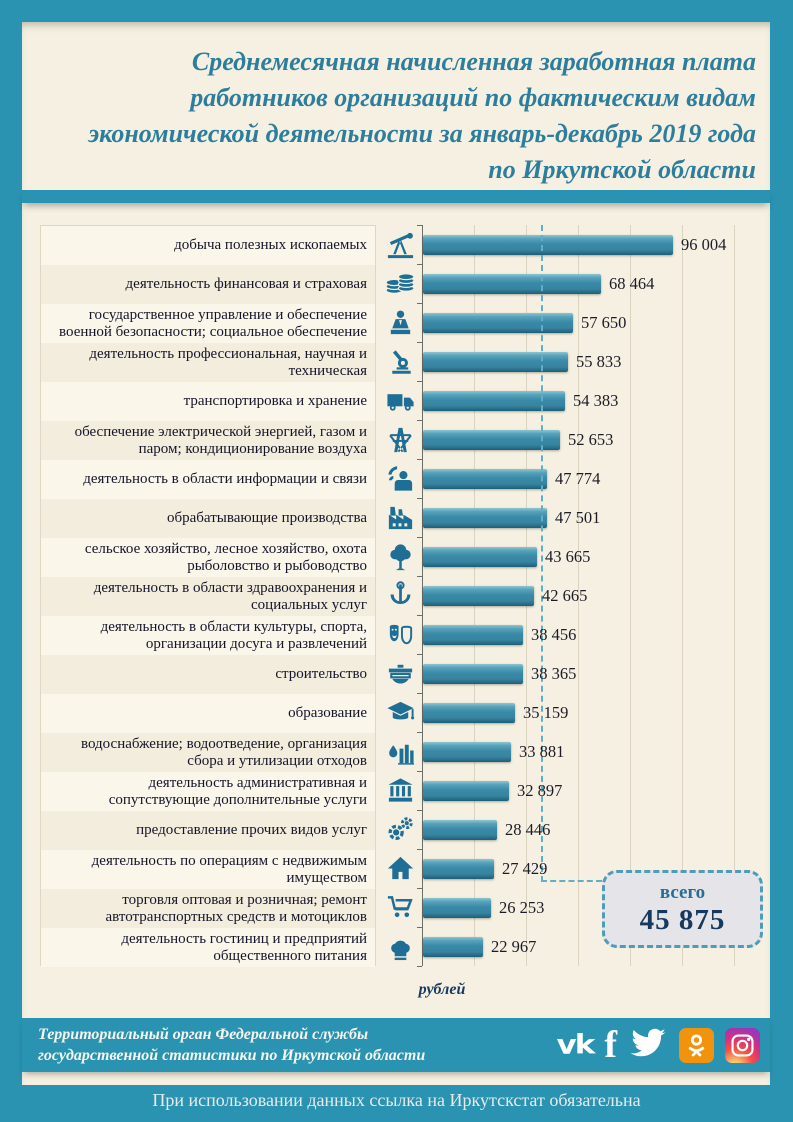 This screenshot has width=793, height=1122. What do you see at coordinates (514, 946) in the screenshot?
I see `bar-value: 22 967` at bounding box center [514, 946].